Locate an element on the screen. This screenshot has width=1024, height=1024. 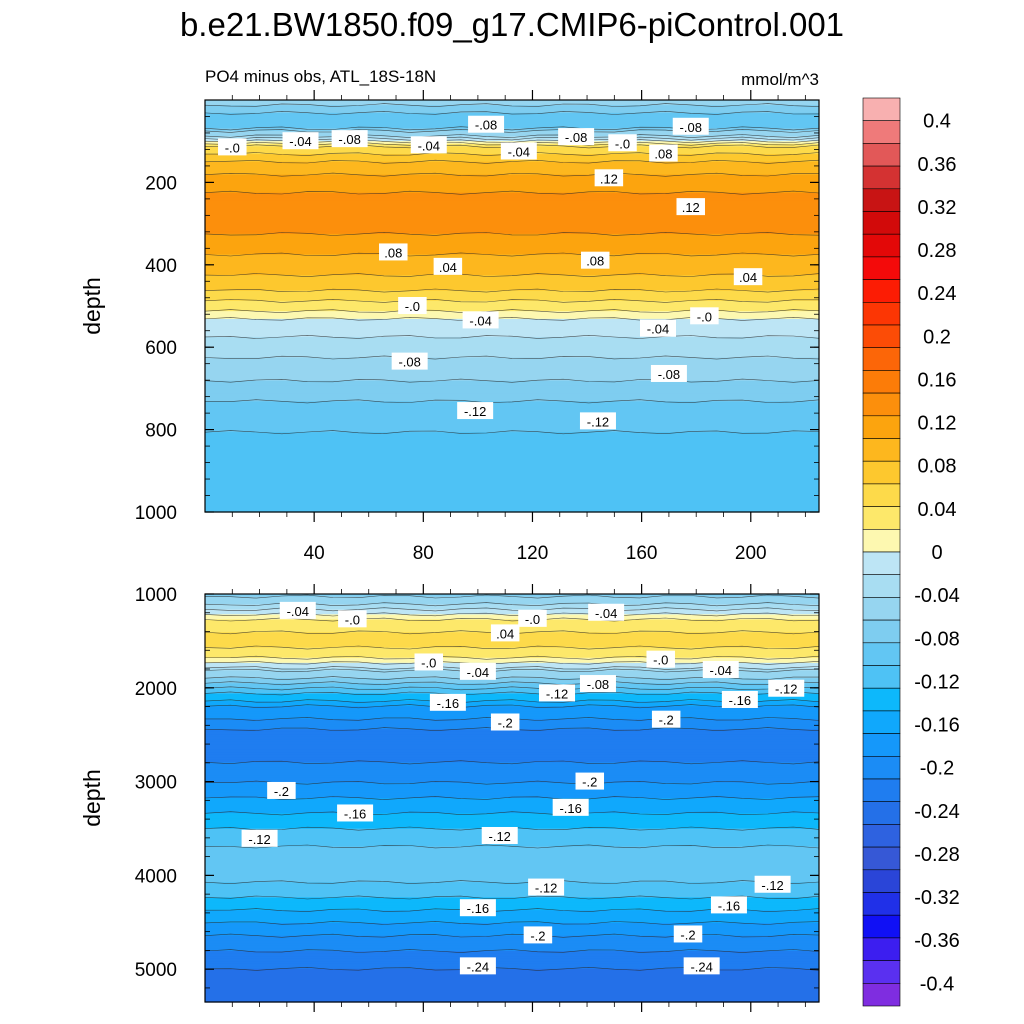
y-tick-label: 200 is located at coordinates (161, 183).